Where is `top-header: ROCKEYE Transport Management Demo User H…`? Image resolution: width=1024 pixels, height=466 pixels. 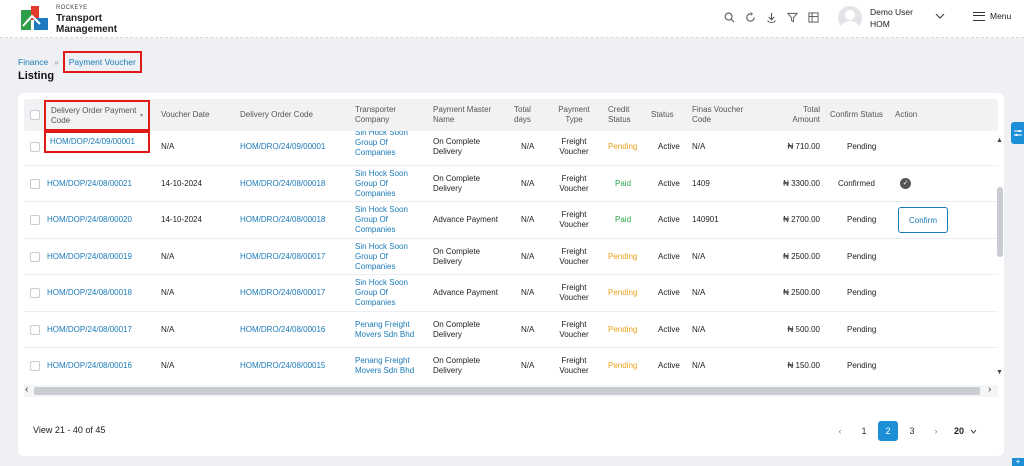 top-header: ROCKEYE Transport Management Demo User H… is located at coordinates (512, 19).